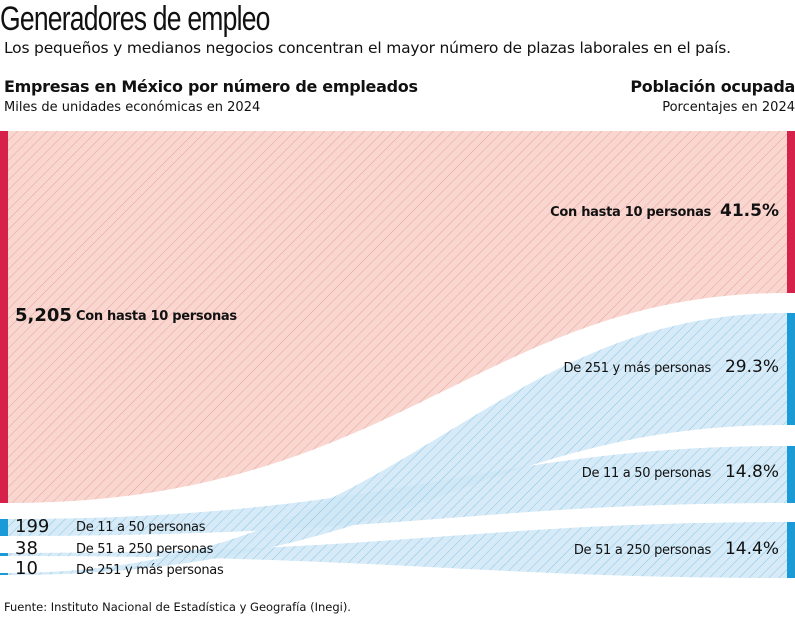 The width and height of the screenshot is (795, 620). Describe the element at coordinates (630, 212) in the screenshot. I see `right-label-small-firms: Con hasta 10 personas` at that location.